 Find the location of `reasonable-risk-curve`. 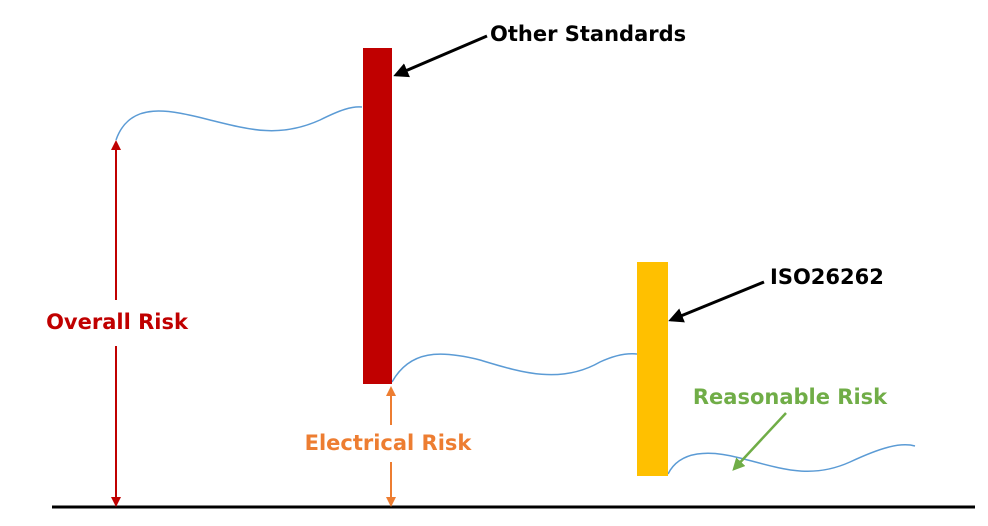

reasonable-risk-curve is located at coordinates (791, 459).